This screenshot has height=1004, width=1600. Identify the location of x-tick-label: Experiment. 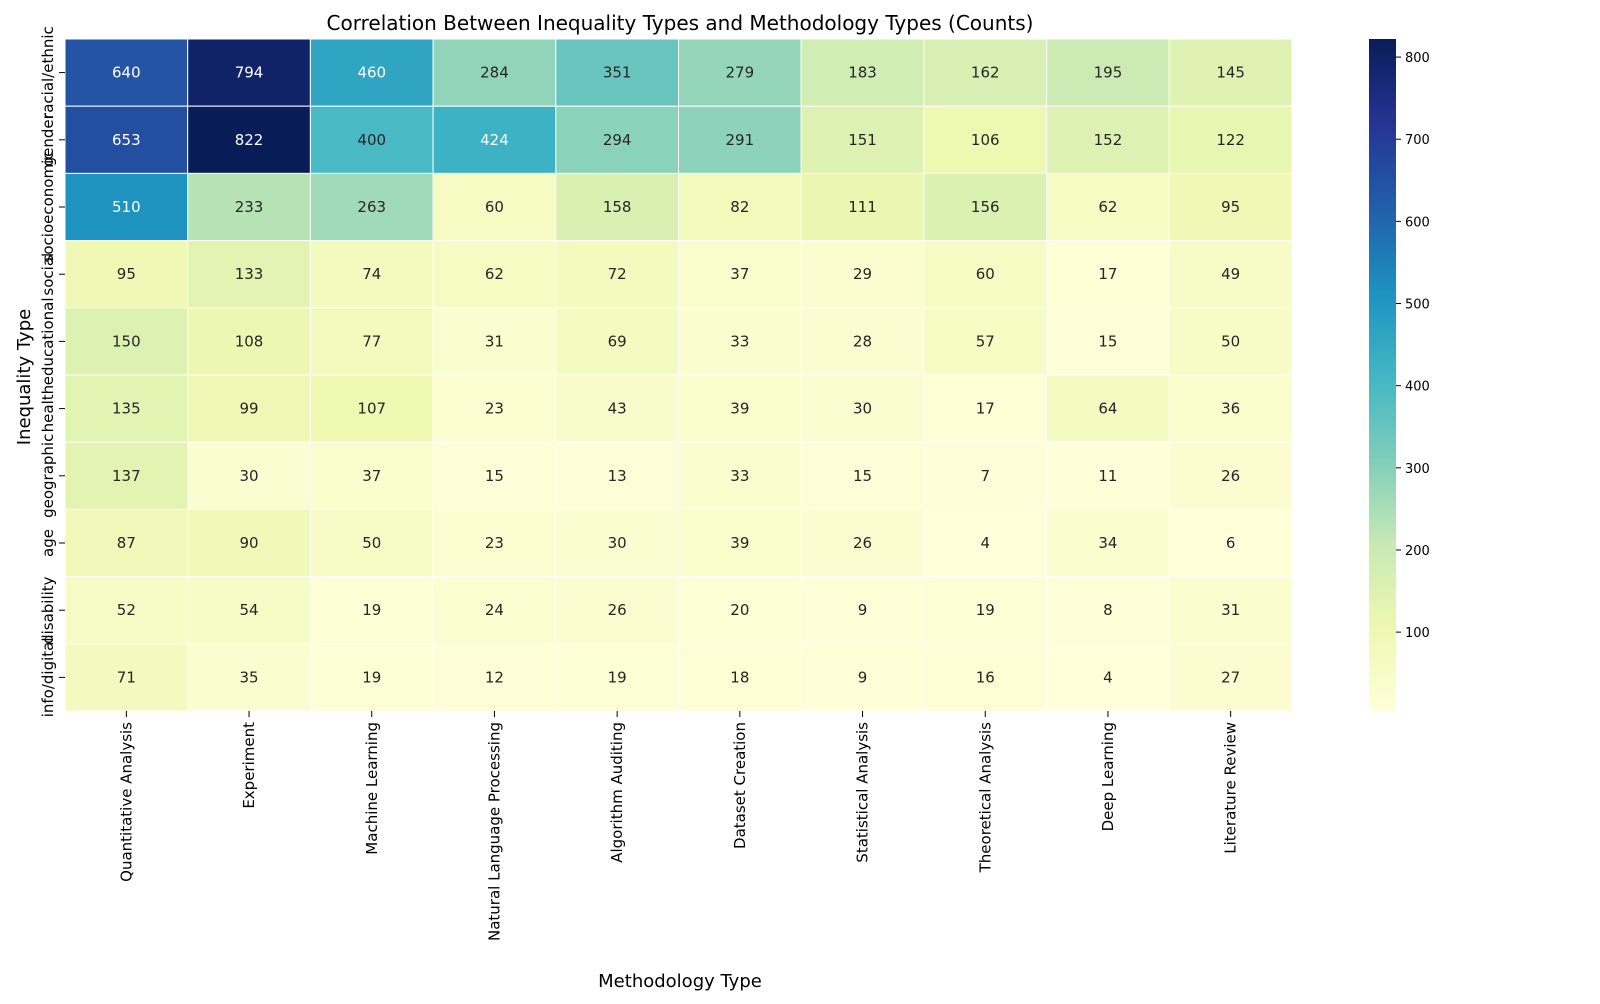
(249, 765).